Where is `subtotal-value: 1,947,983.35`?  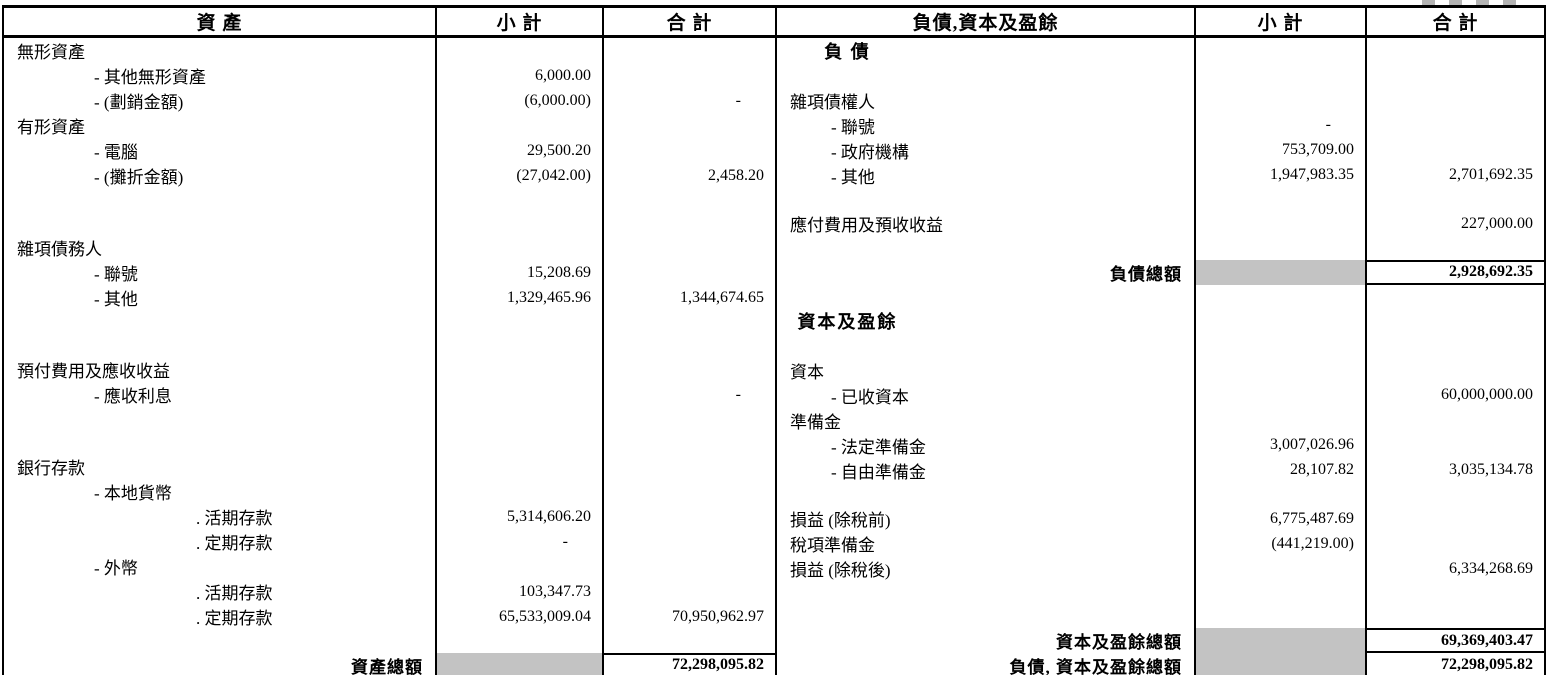
subtotal-value: 1,947,983.35 is located at coordinates (1281, 175).